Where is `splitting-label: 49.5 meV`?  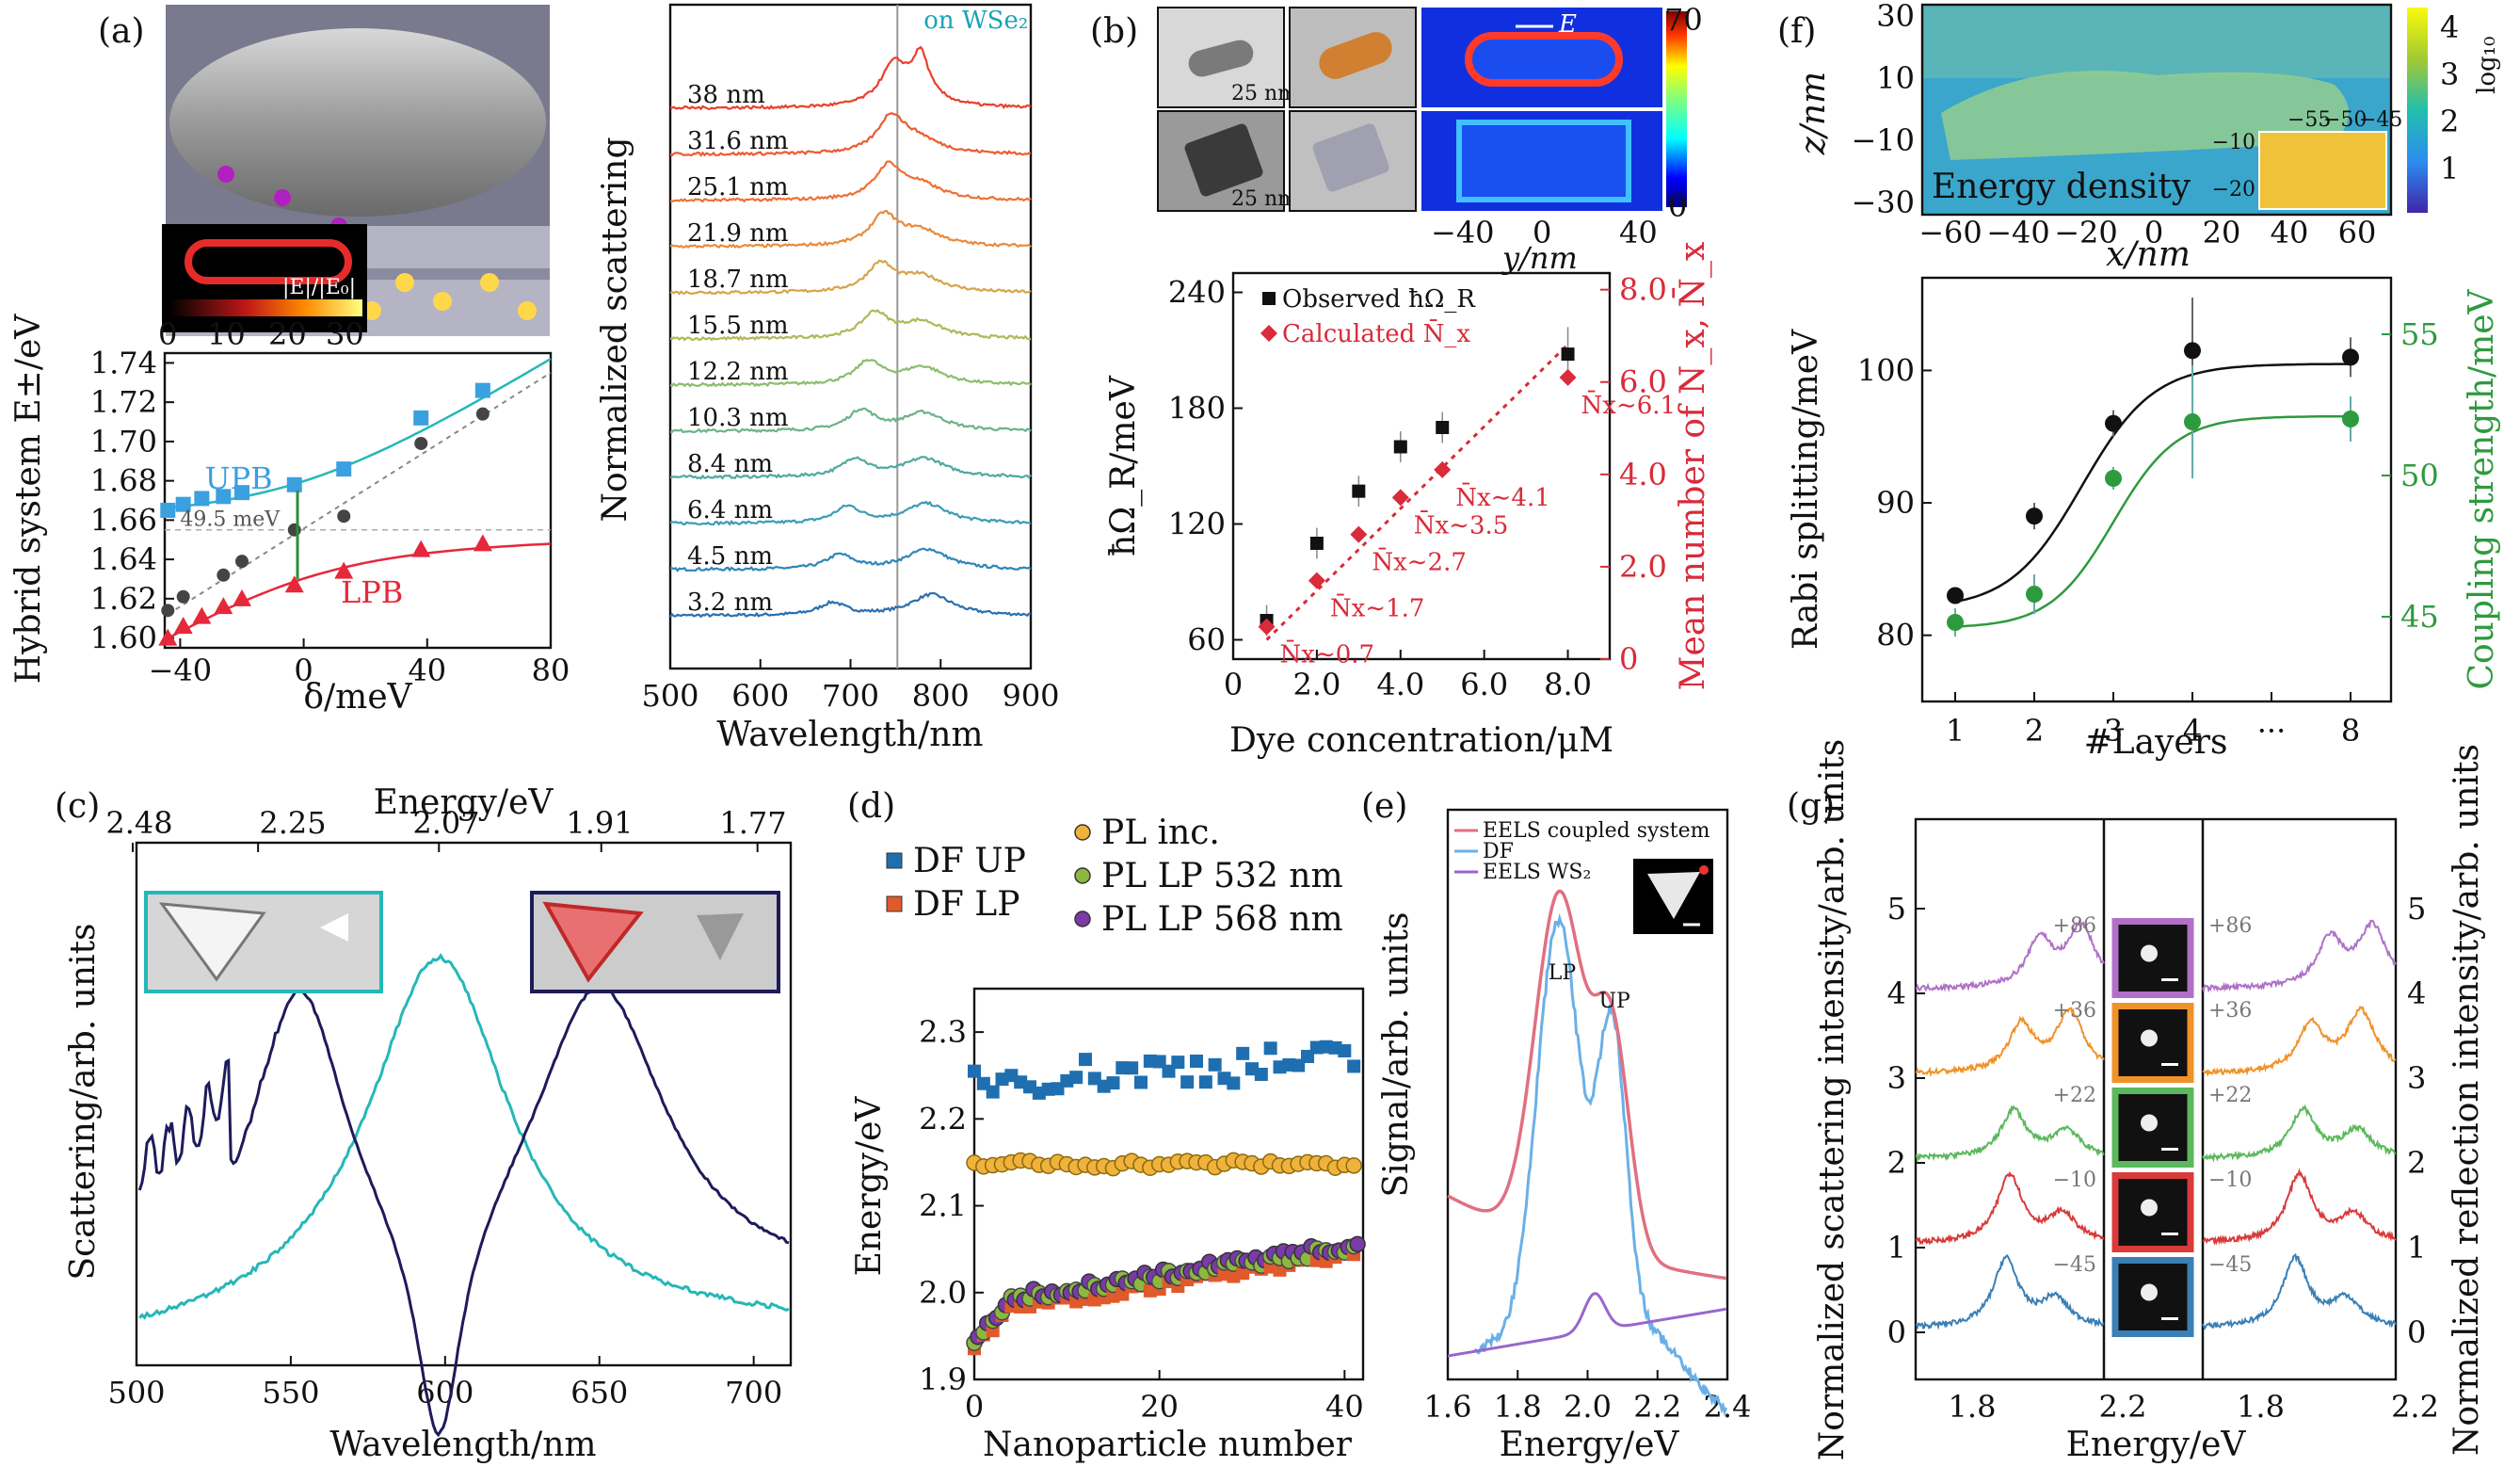 splitting-label: 49.5 meV is located at coordinates (230, 520).